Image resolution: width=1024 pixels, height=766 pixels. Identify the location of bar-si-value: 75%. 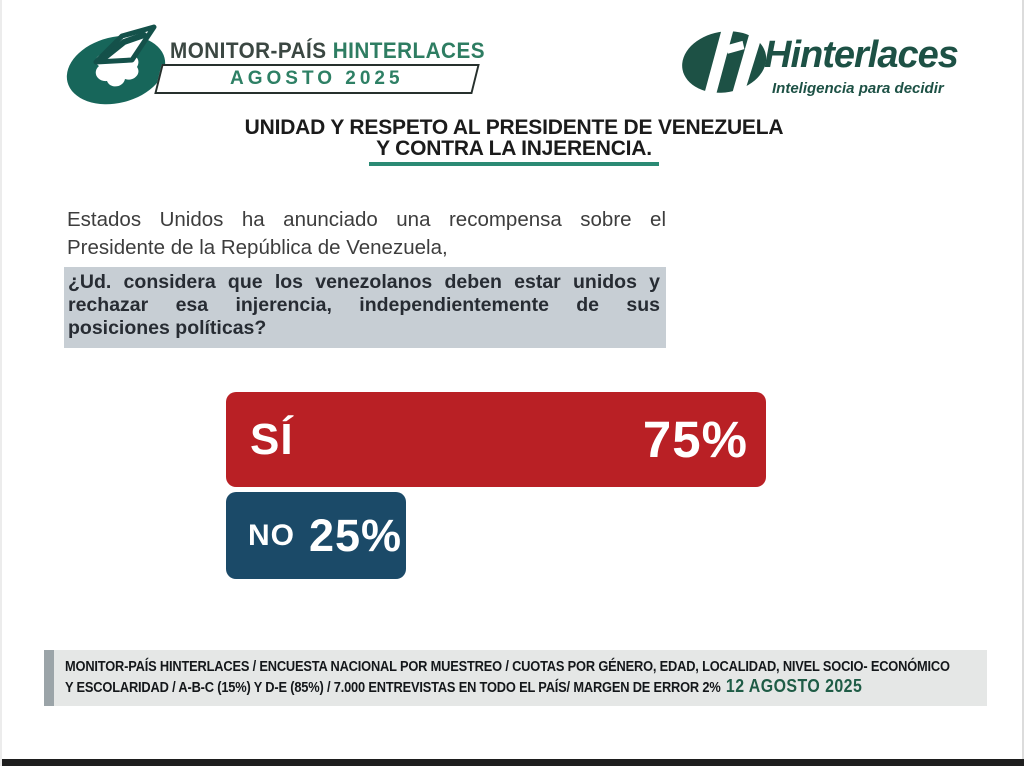
(695, 439).